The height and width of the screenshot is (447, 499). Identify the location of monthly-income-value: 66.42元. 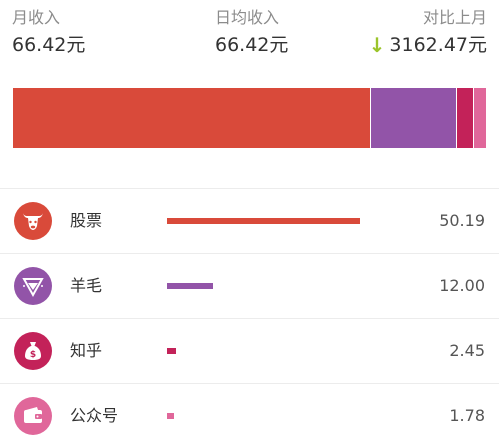
(49, 45).